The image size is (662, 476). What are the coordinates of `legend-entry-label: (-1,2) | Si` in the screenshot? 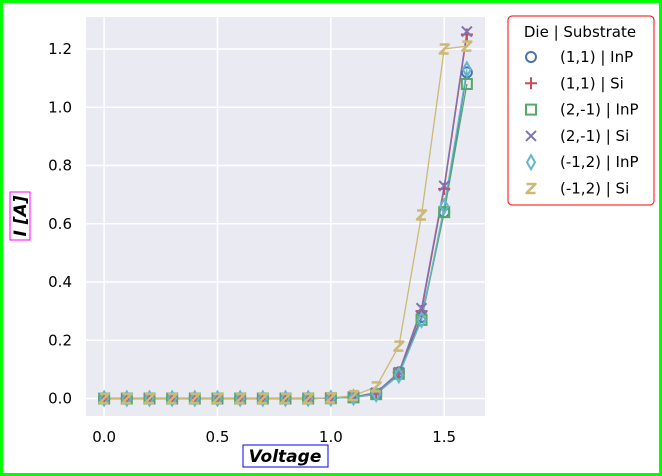 It's located at (594, 189).